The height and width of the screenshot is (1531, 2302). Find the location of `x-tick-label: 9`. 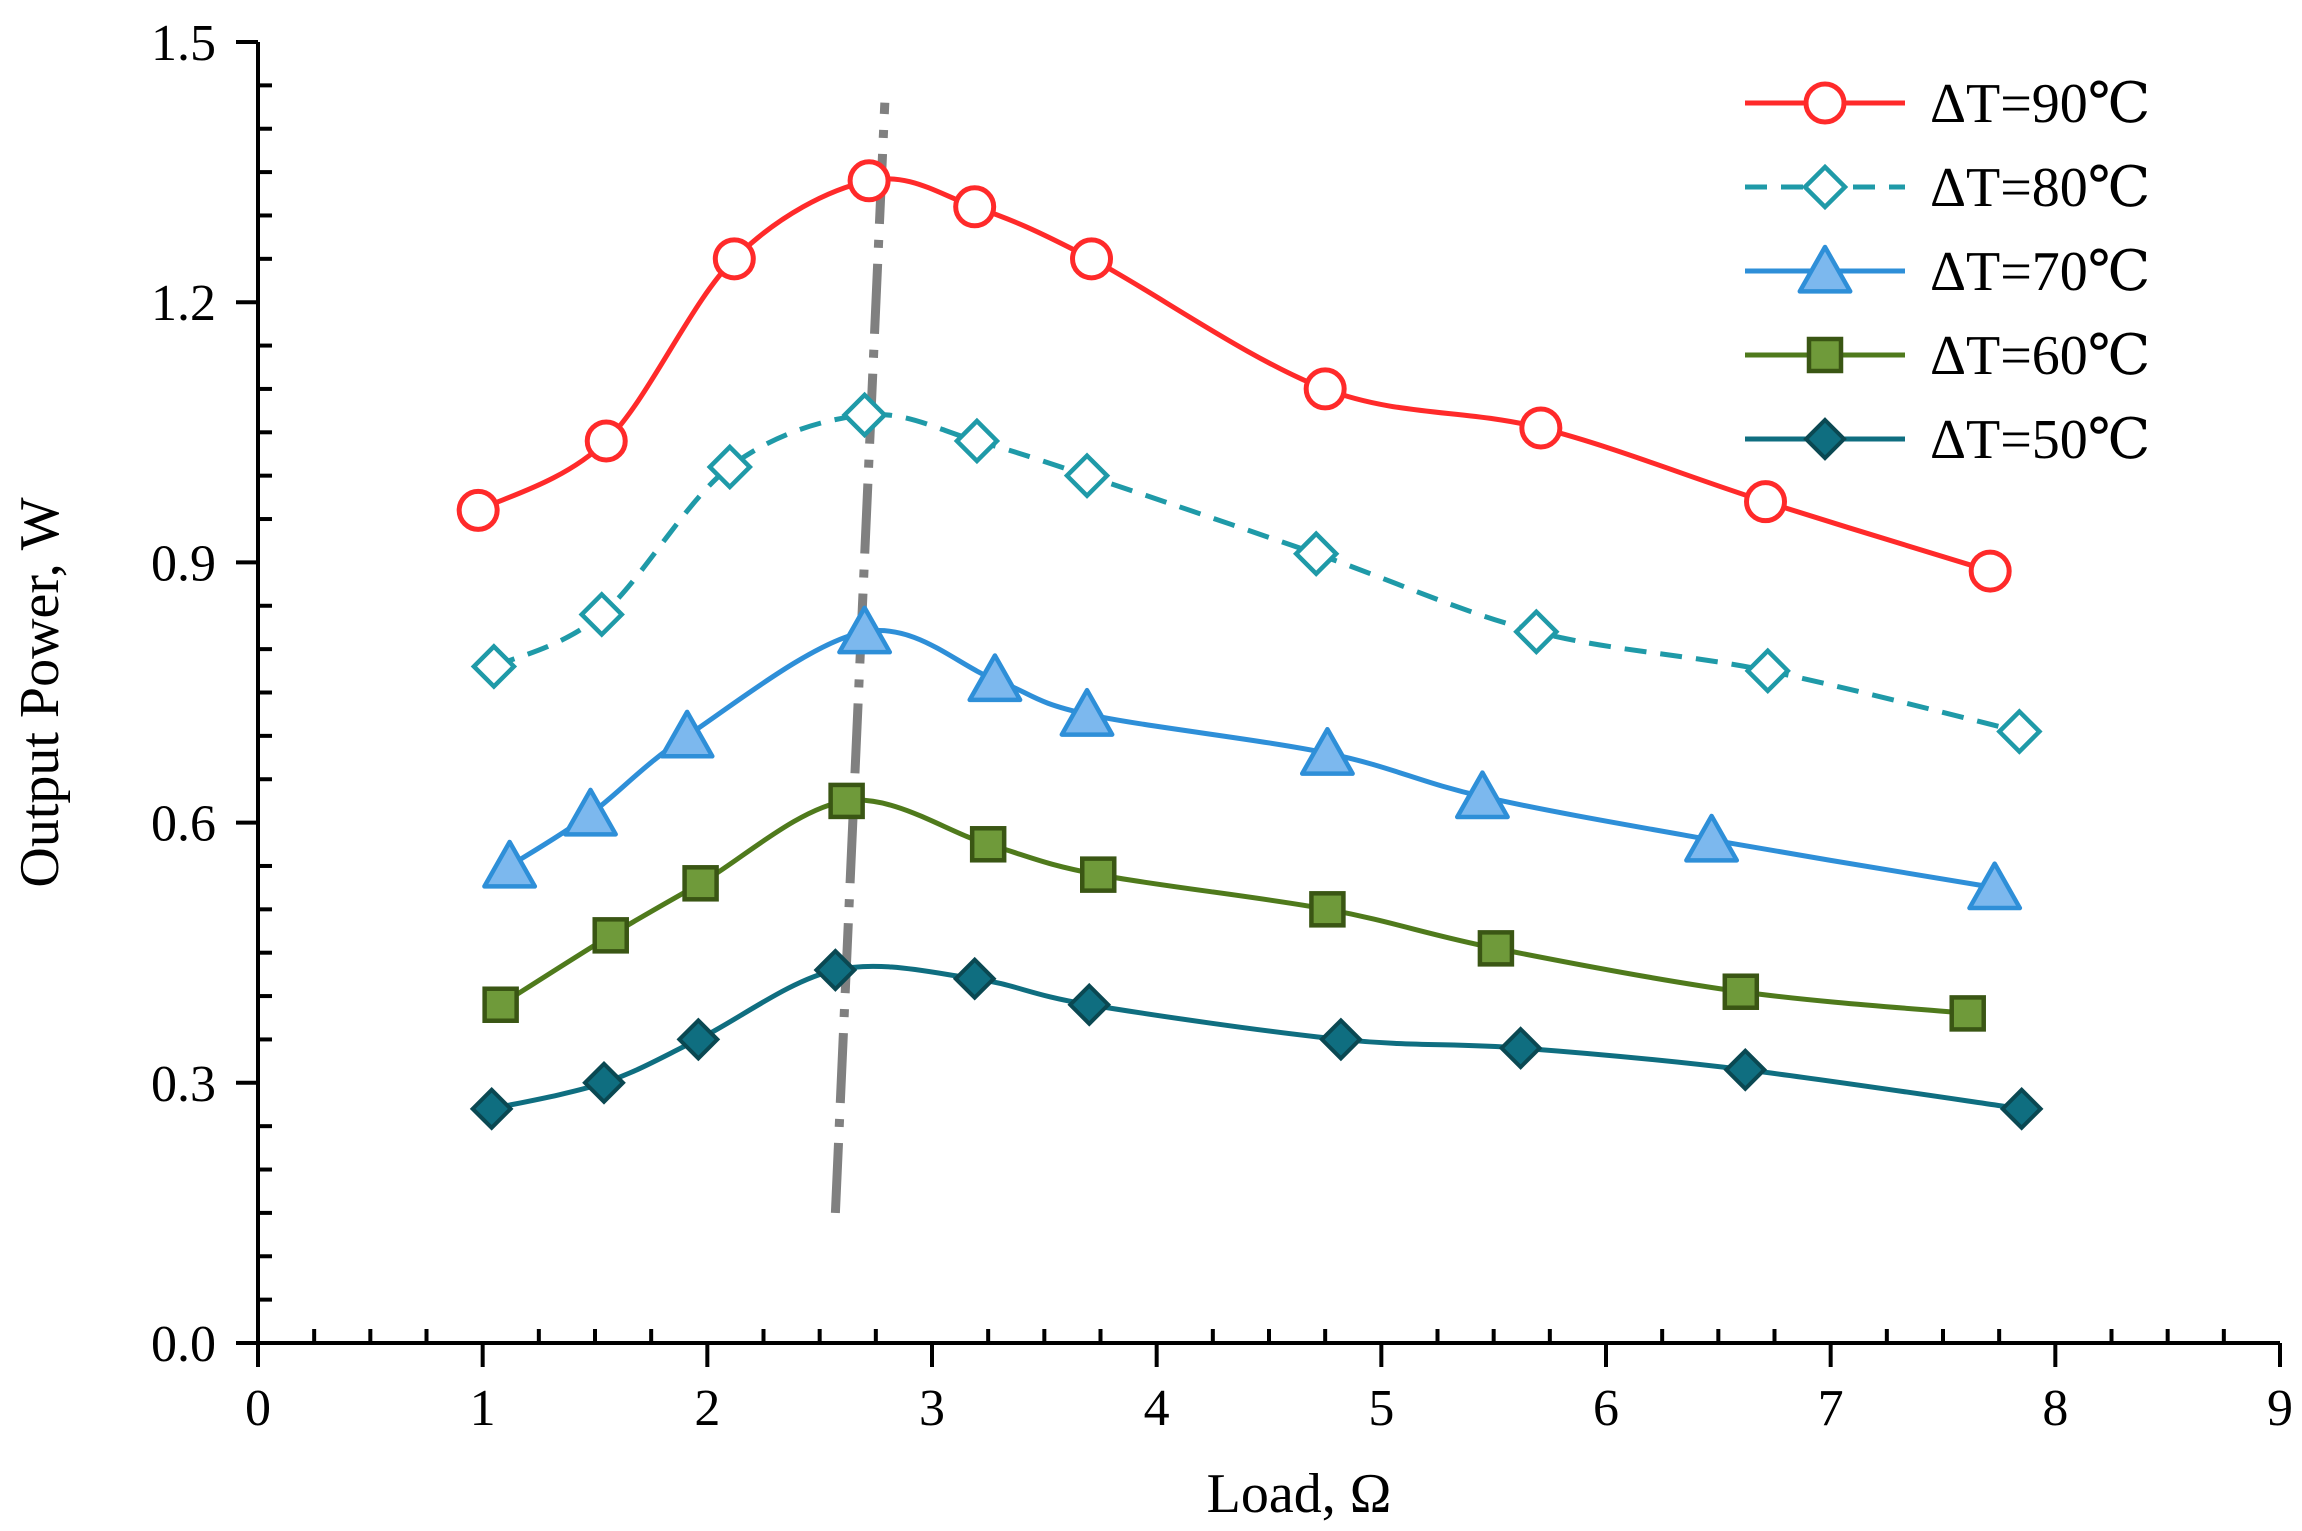

x-tick-label: 9 is located at coordinates (2280, 1408).